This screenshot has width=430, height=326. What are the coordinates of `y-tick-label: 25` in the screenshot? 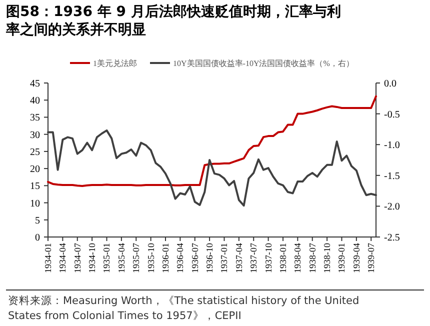 It's located at (35, 152).